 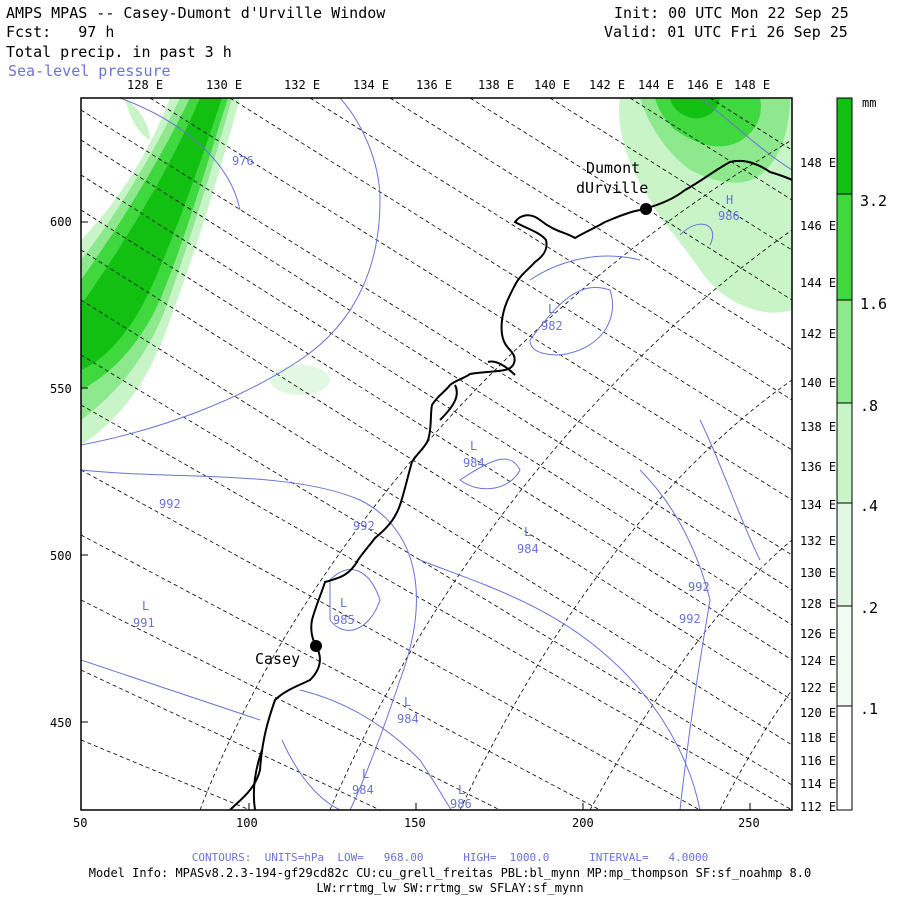 I want to click on valid-time: Valid: 01 UTC Fri 26 Sep 25, so click(x=726, y=32).